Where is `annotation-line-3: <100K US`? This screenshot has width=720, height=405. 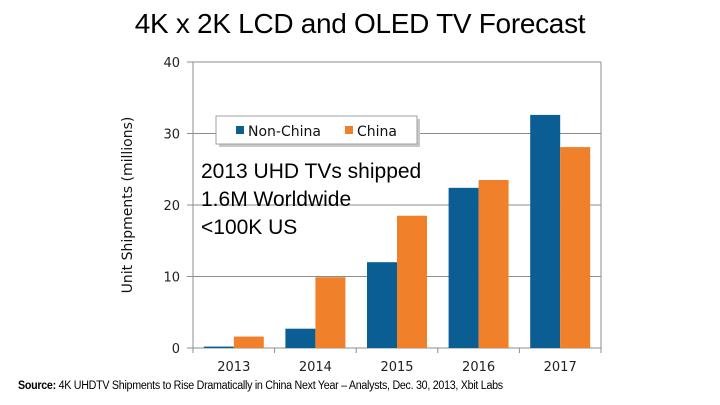
annotation-line-3: <100K US is located at coordinates (249, 227).